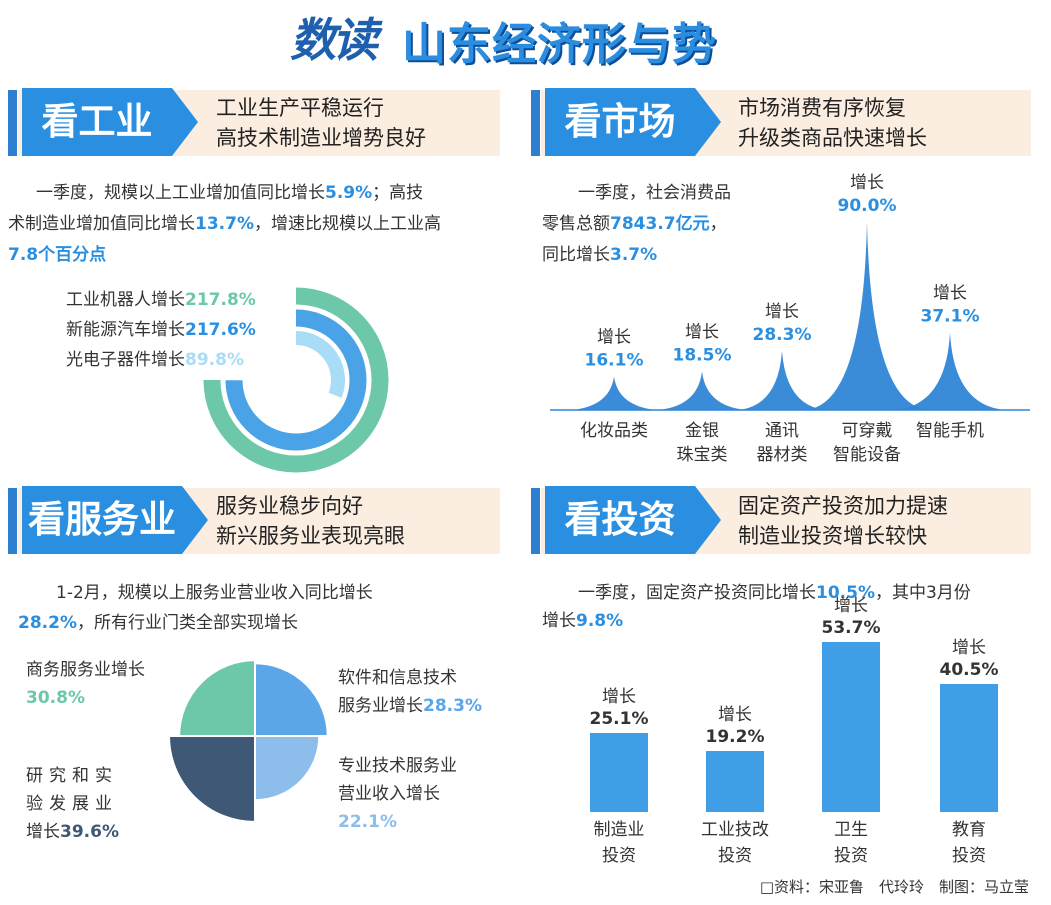  I want to click on peak-value-label: 90.0%, so click(867, 206).